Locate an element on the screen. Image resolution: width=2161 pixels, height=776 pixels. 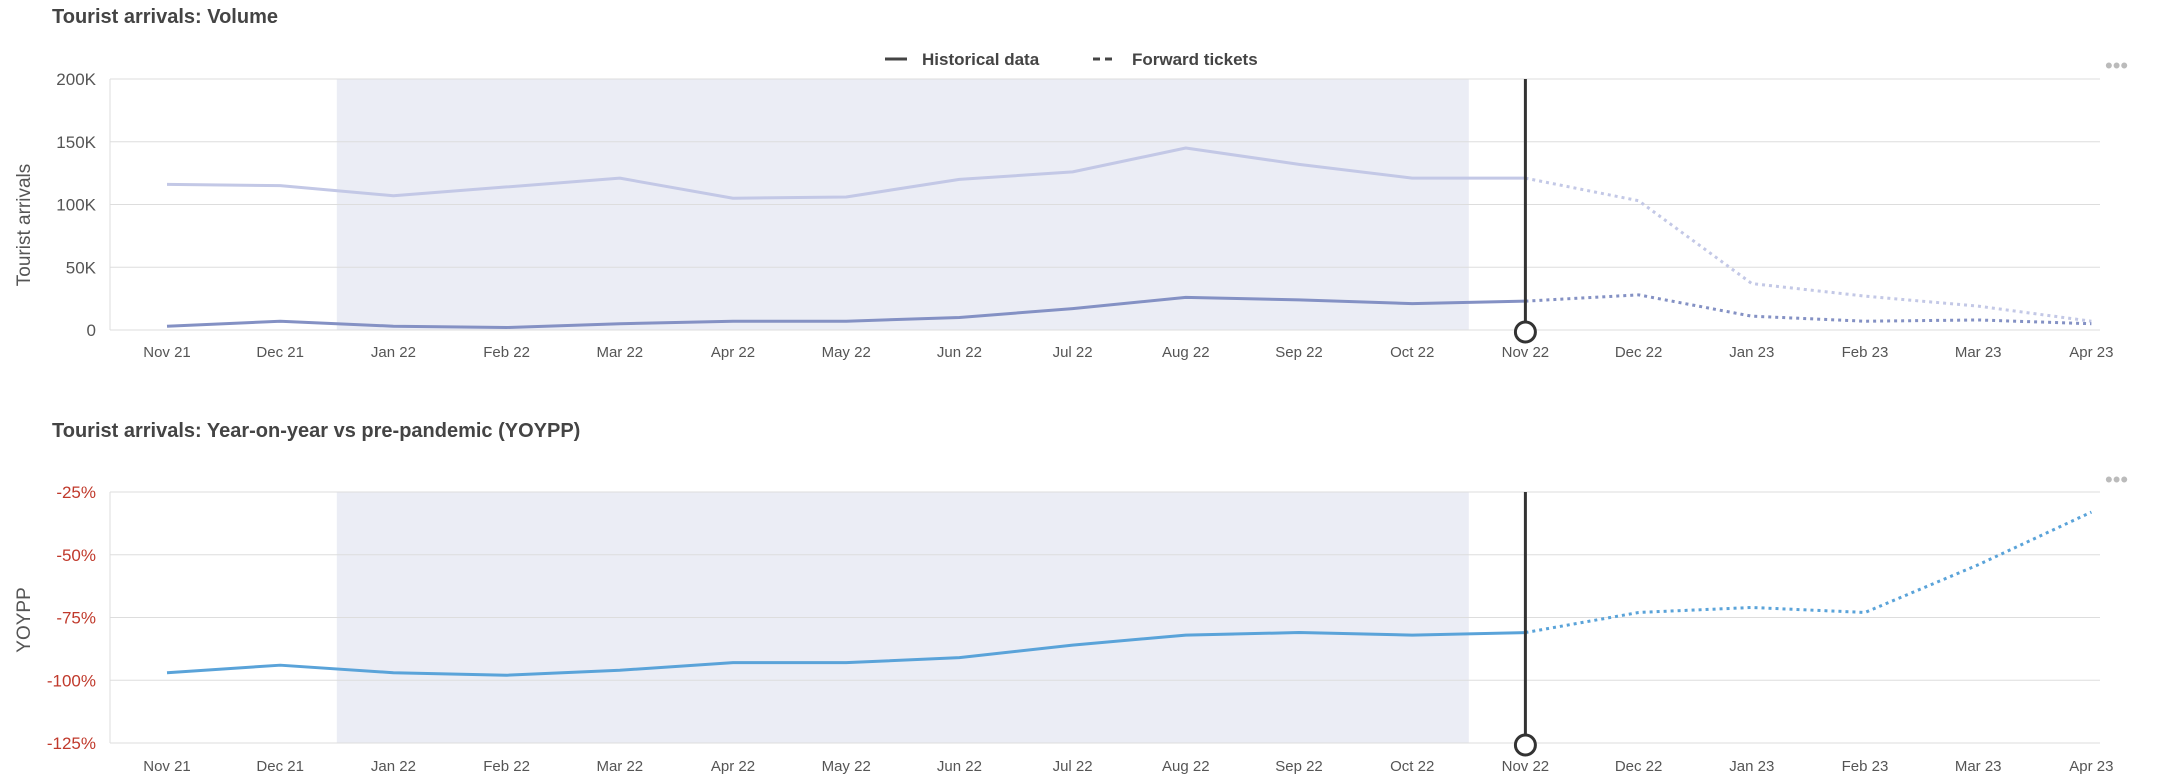
y-tick-label: 50K is located at coordinates (81, 267).